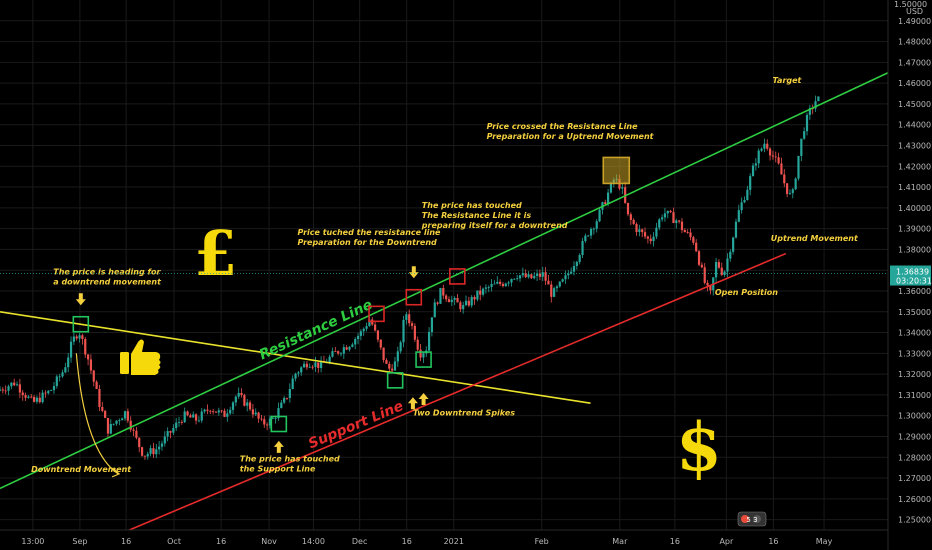  I want to click on curved-arrow-icon, so click(97, 414).